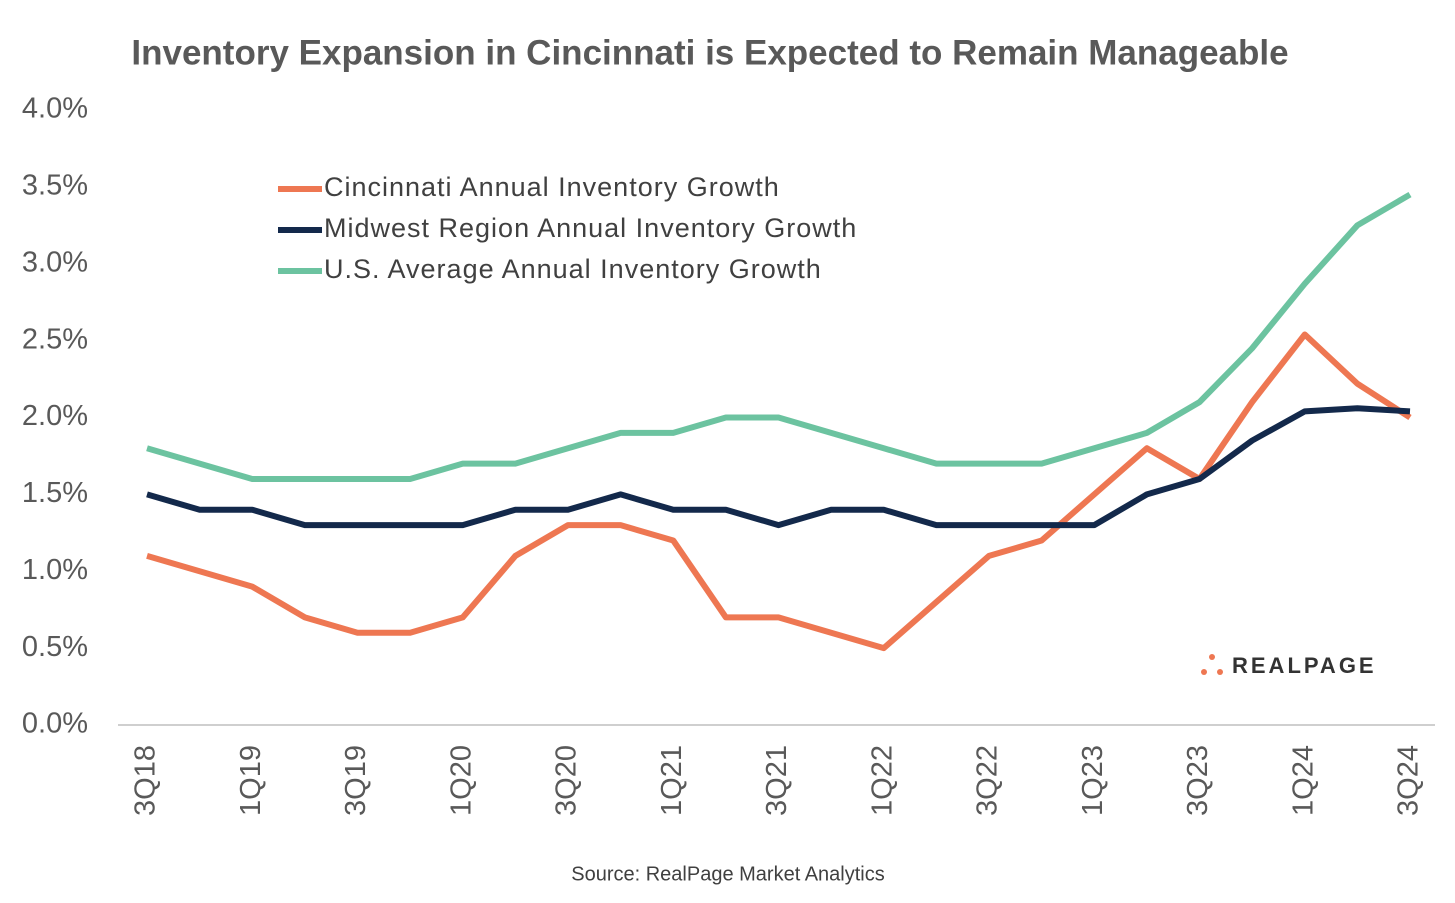  I want to click on y-tick-label: 3.0%, so click(55, 262).